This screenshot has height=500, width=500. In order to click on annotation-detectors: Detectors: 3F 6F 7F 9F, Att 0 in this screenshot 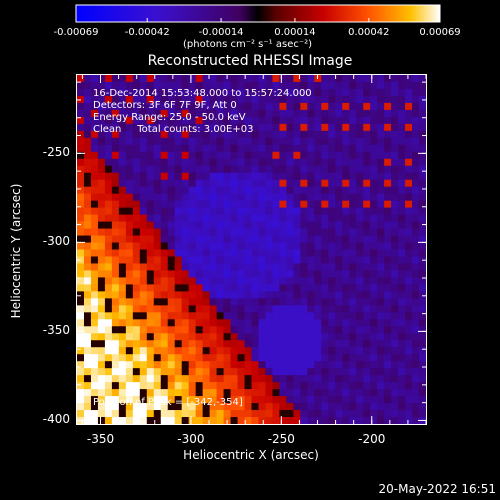, I will do `click(165, 105)`.